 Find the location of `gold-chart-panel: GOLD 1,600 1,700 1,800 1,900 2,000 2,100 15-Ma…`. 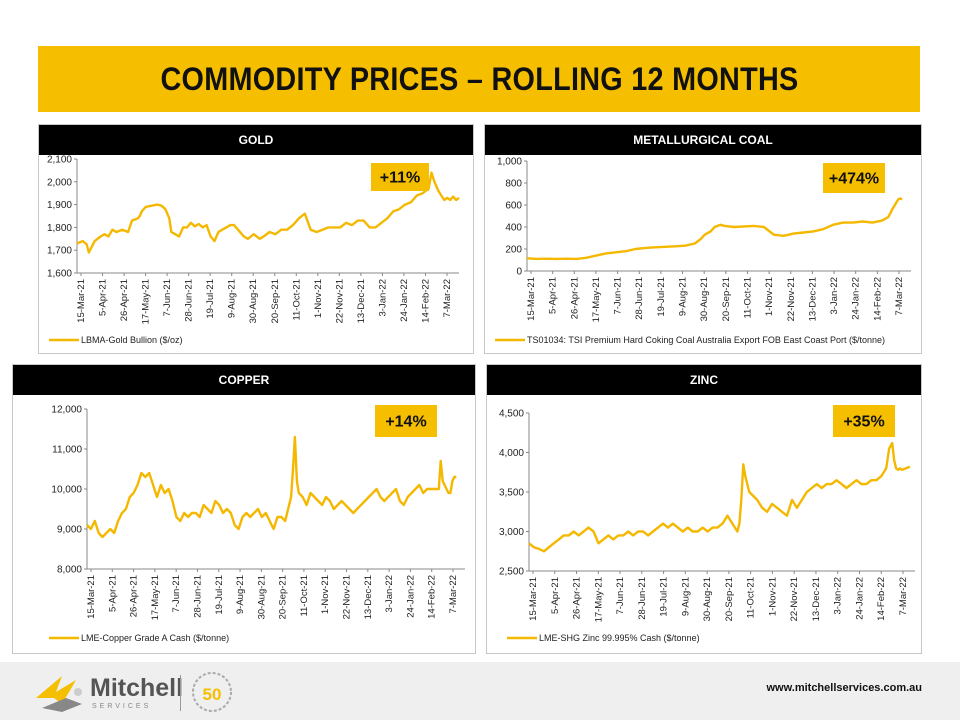

gold-chart-panel: GOLD 1,600 1,700 1,800 1,900 2,000 2,100 15-Ma… is located at coordinates (256, 239).